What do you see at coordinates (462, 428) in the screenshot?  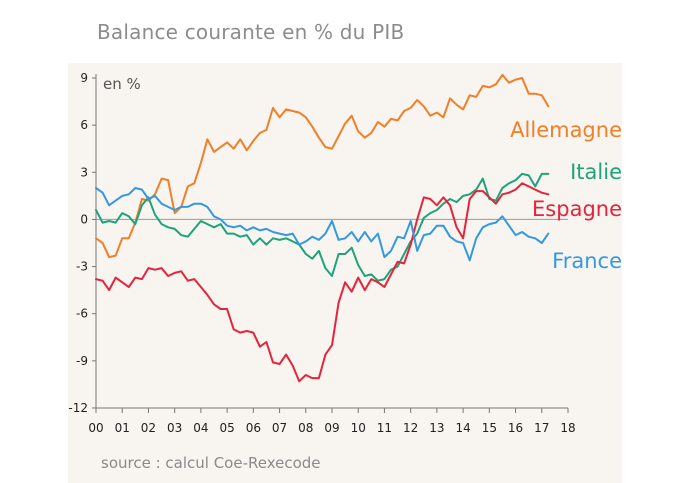 I see `x-tick-label: 14` at bounding box center [462, 428].